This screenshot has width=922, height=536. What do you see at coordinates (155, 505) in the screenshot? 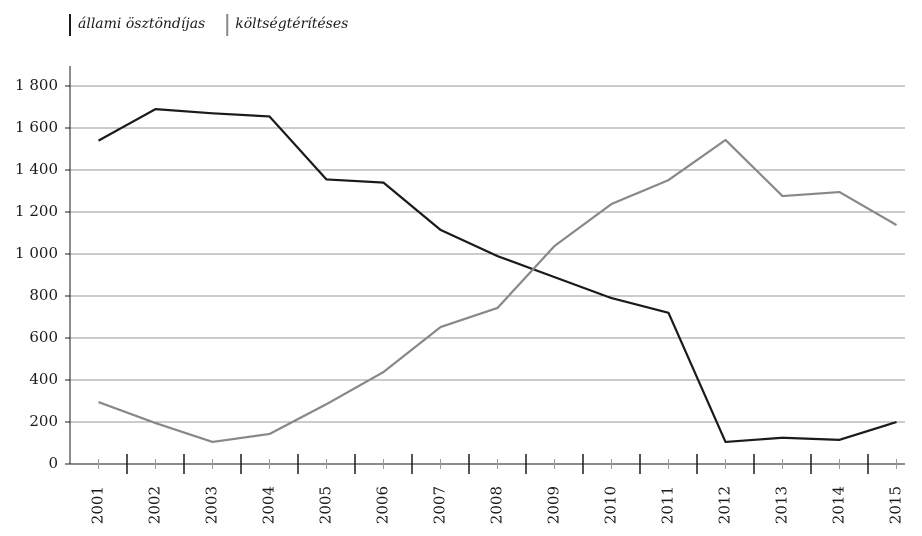
I see `x-tick-label: 2002` at bounding box center [155, 505].